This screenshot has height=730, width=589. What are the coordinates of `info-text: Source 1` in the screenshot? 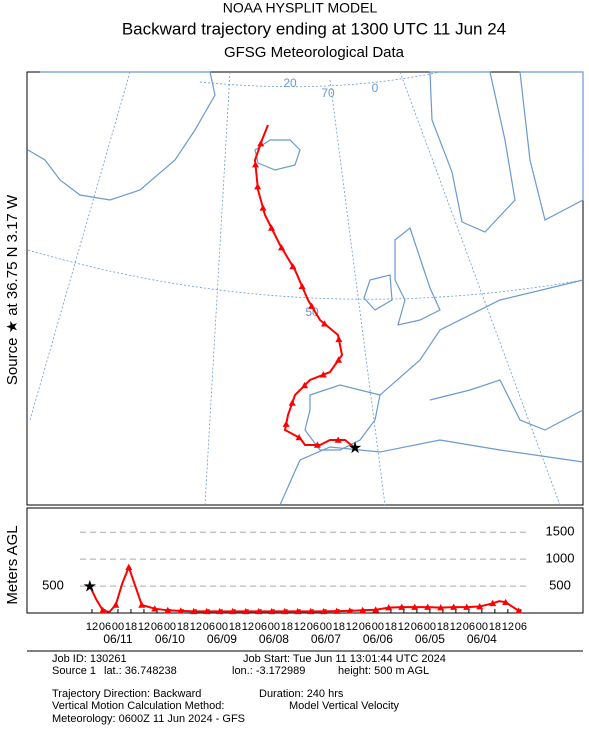 It's located at (74, 671).